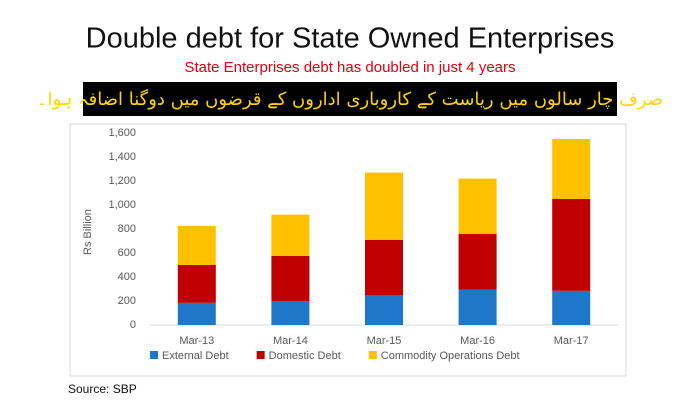 The image size is (700, 405). I want to click on x-tick-label: Mar-14, so click(290, 341).